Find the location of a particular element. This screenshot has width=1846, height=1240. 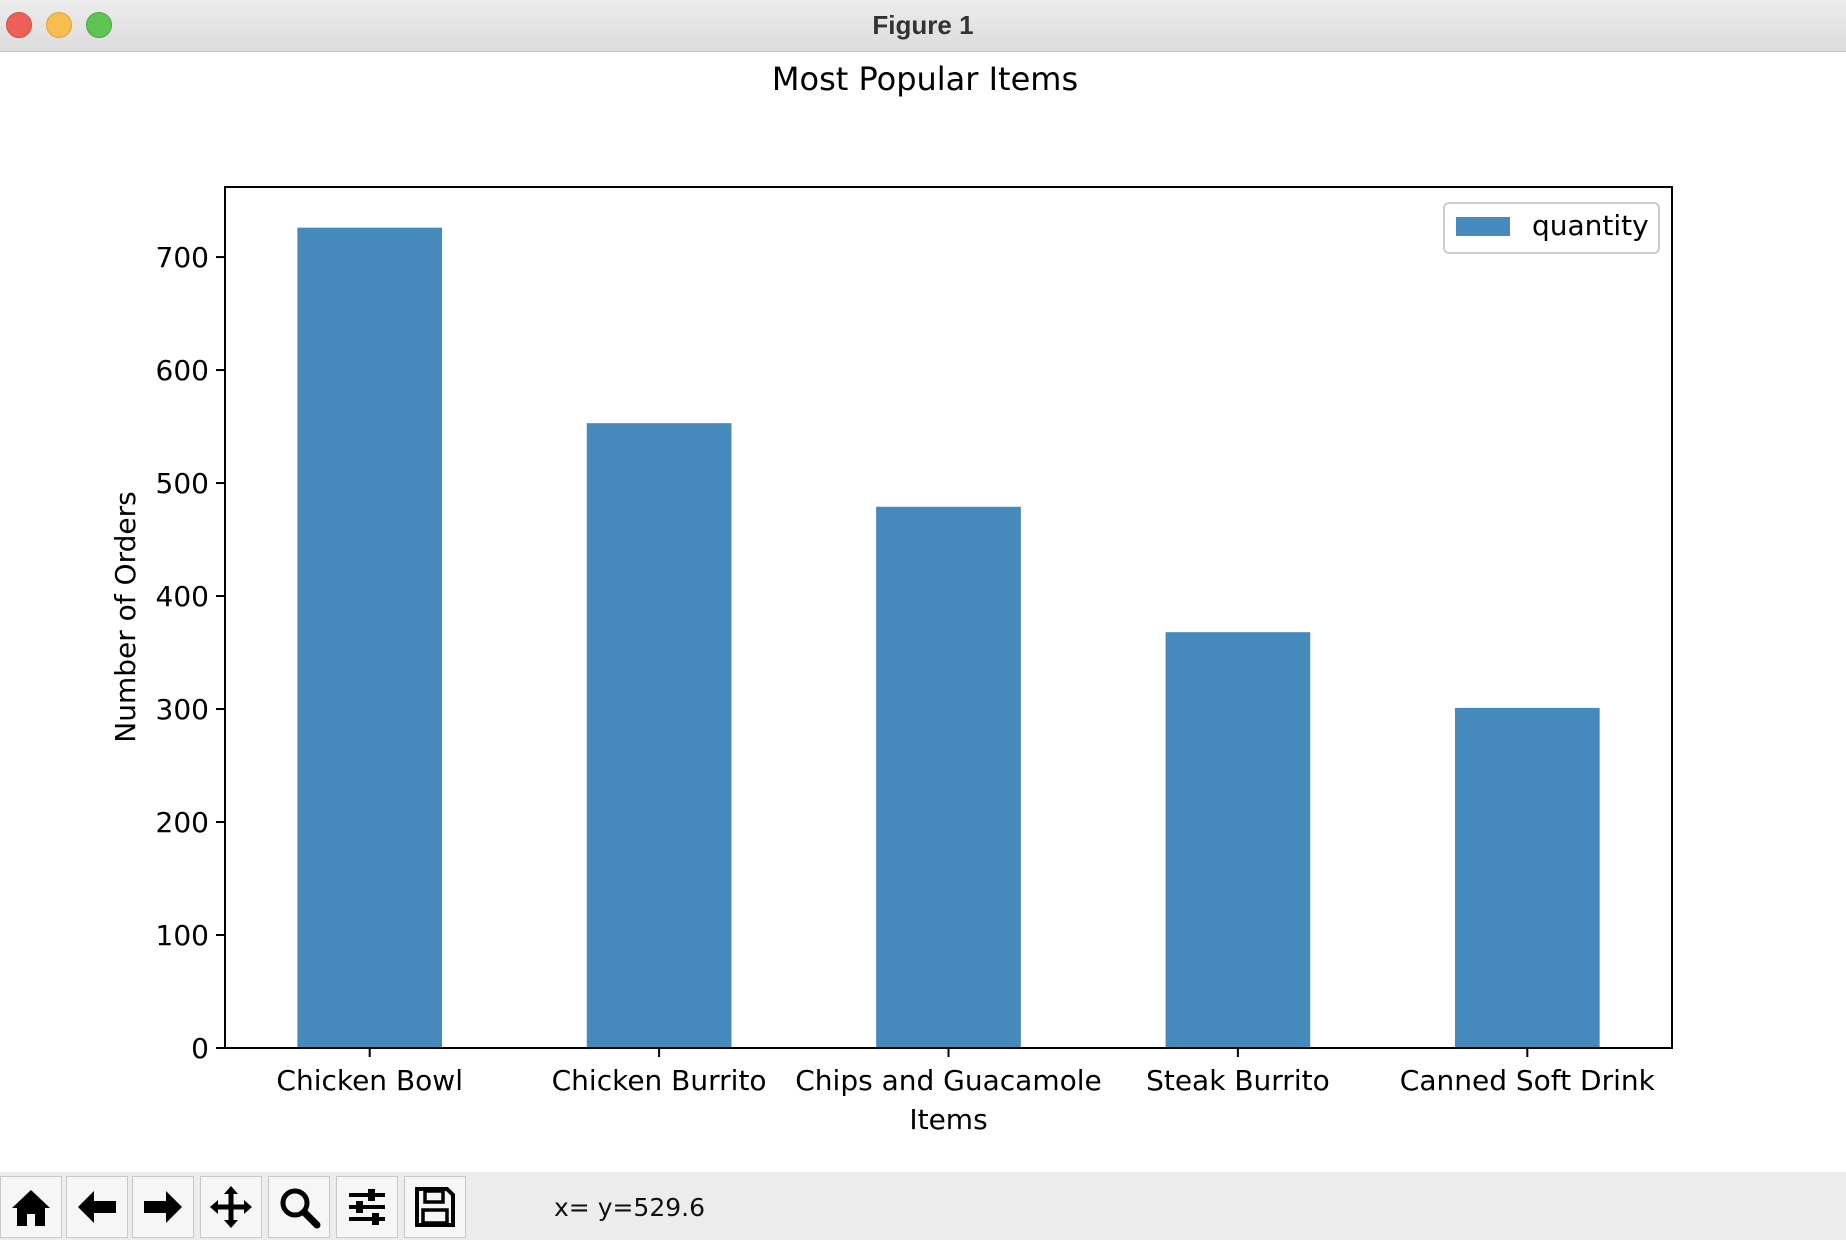

save-button is located at coordinates (435, 1207).